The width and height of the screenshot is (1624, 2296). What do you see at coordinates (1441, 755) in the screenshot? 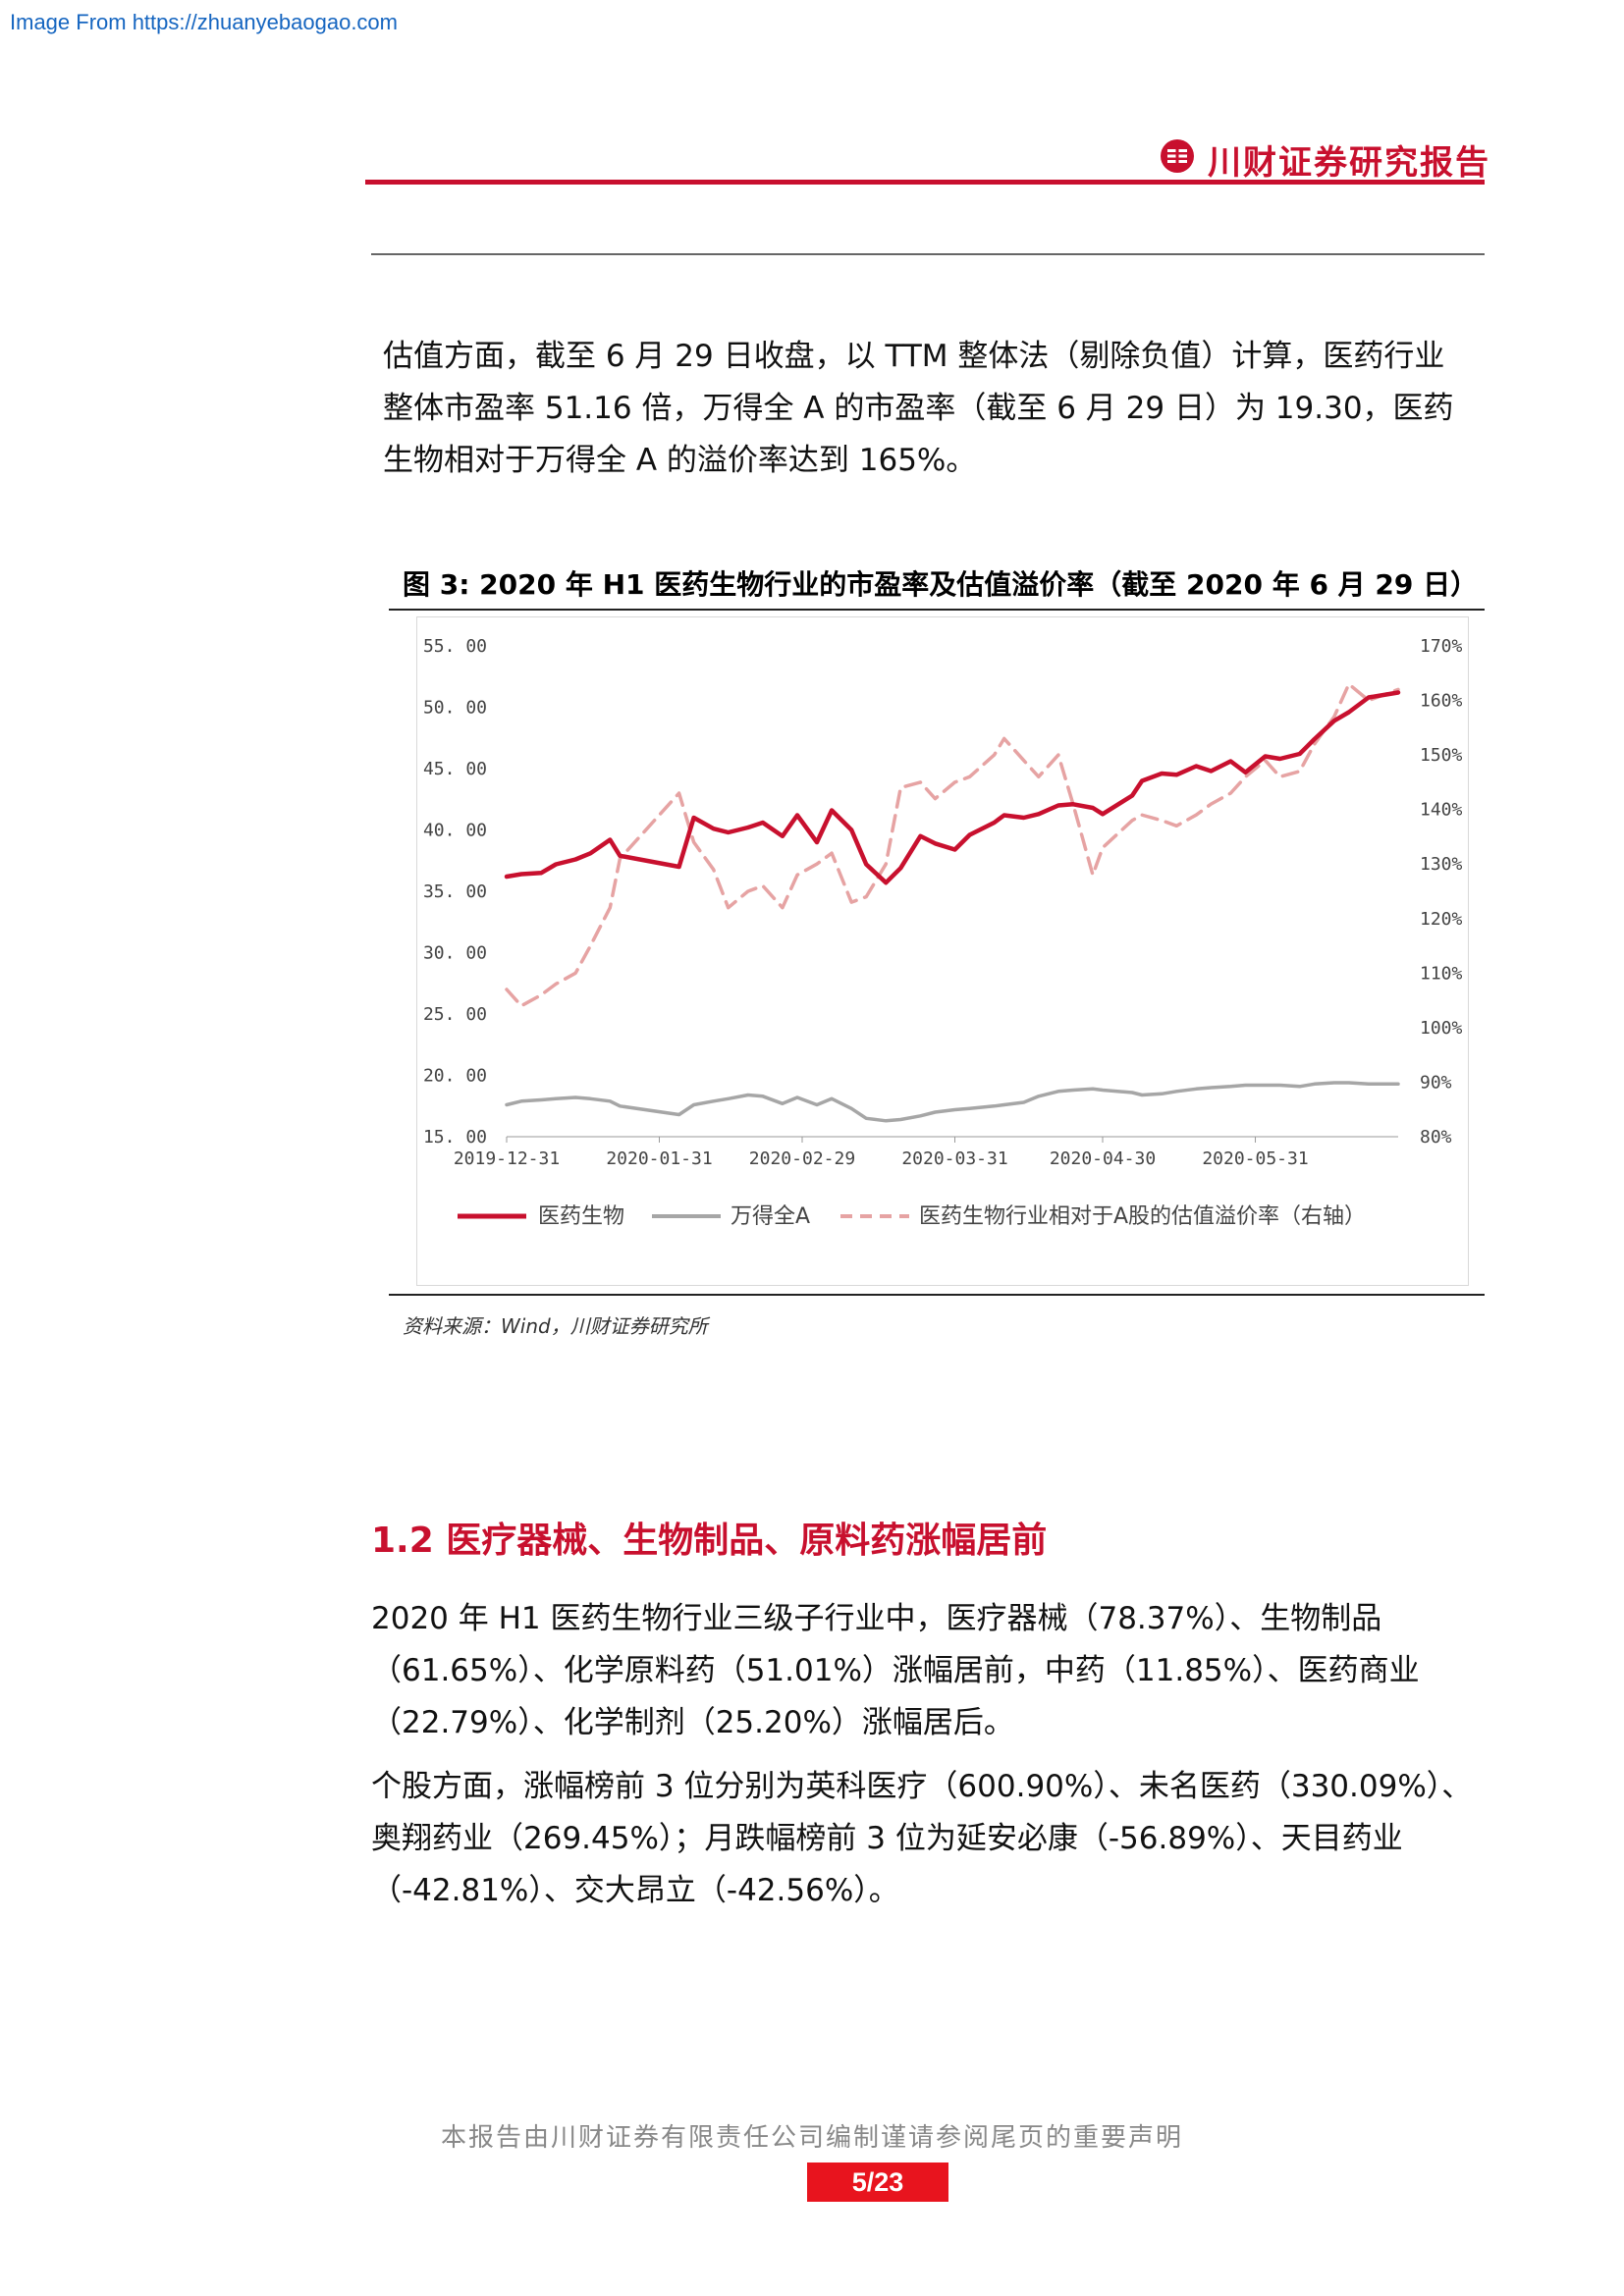
I see `y-right-tick-label: 150%` at bounding box center [1441, 755].